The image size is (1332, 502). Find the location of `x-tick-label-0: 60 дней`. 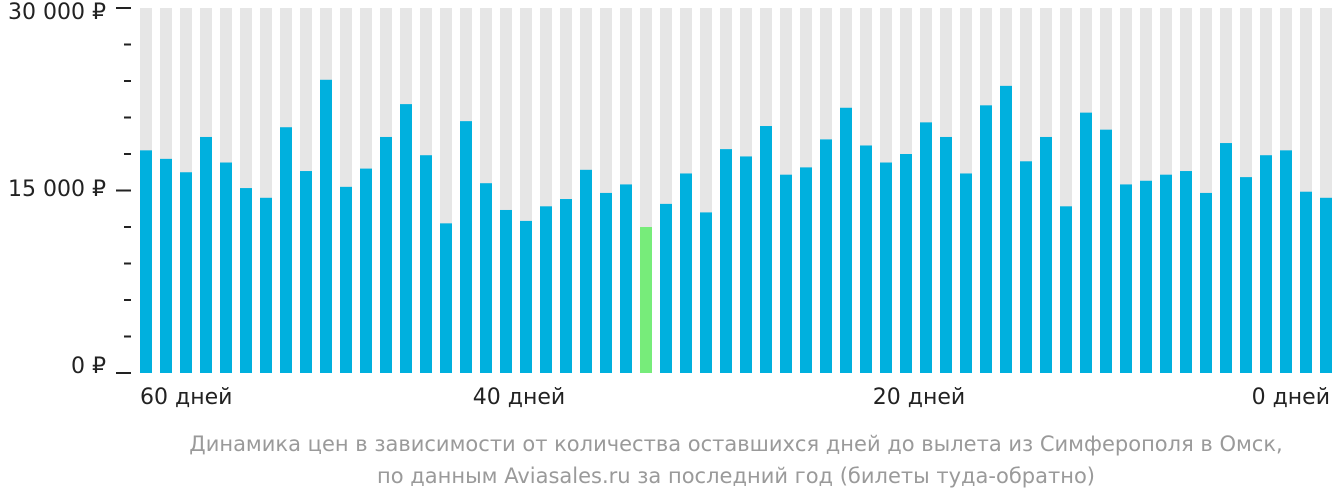

x-tick-label-0: 60 дней is located at coordinates (186, 397).